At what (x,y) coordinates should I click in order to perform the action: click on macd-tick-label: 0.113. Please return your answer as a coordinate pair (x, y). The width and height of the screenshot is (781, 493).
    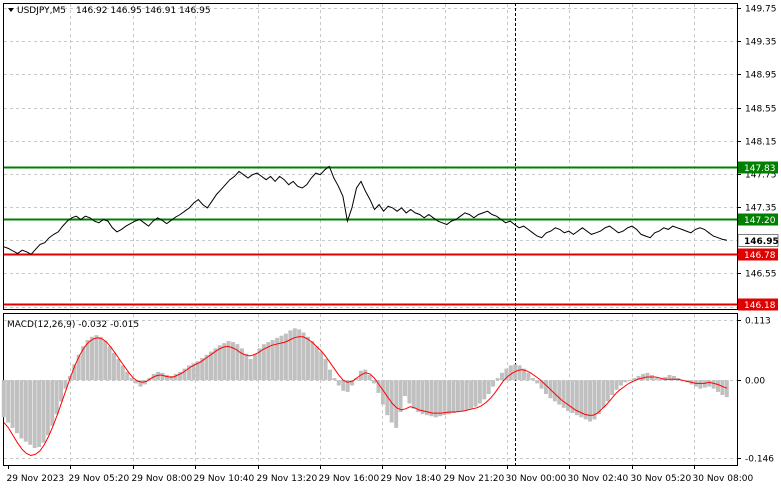
    Looking at the image, I should click on (758, 322).